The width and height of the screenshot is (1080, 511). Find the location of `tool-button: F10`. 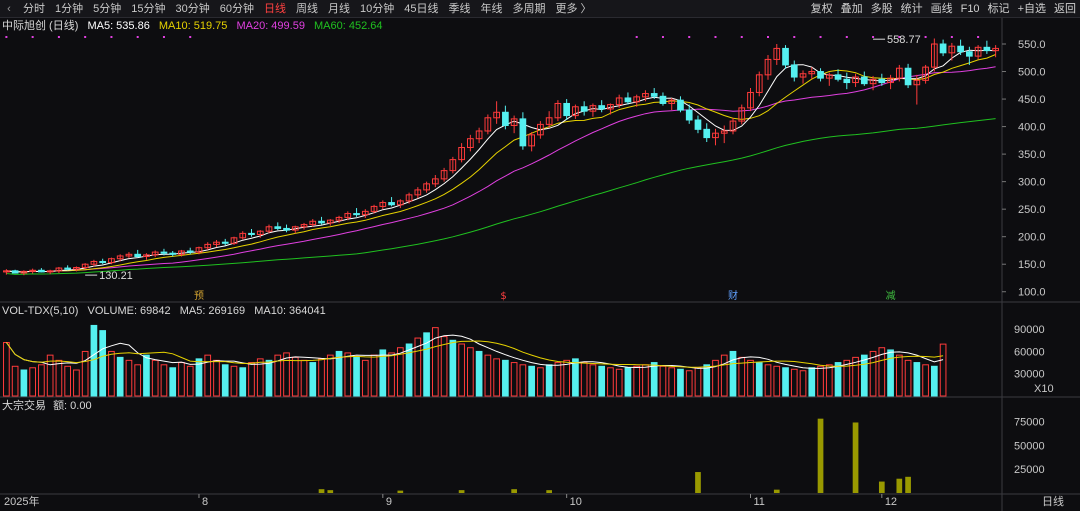

tool-button: F10 is located at coordinates (970, 9).